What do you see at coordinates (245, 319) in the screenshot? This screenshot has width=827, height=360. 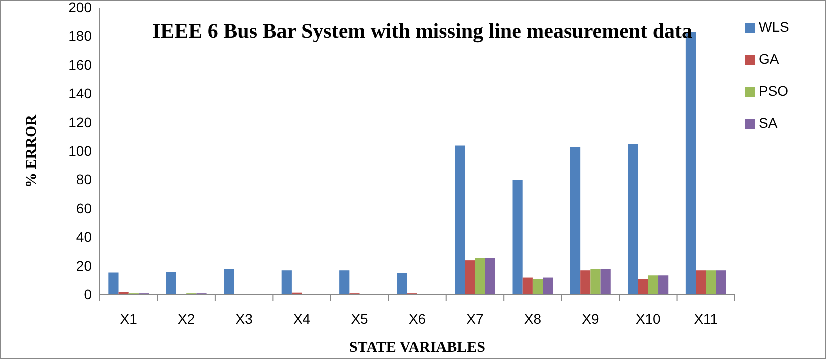 I see `x-tick-label: X3` at bounding box center [245, 319].